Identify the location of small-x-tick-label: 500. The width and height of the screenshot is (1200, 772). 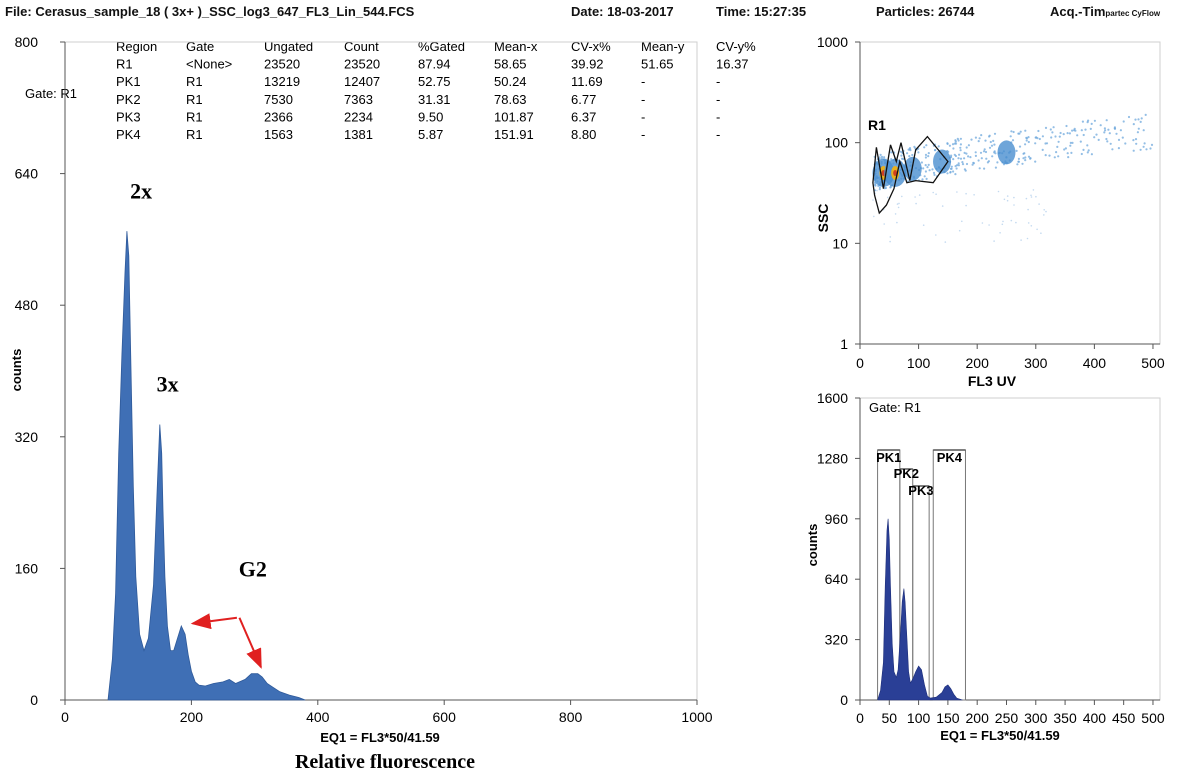
(1153, 718).